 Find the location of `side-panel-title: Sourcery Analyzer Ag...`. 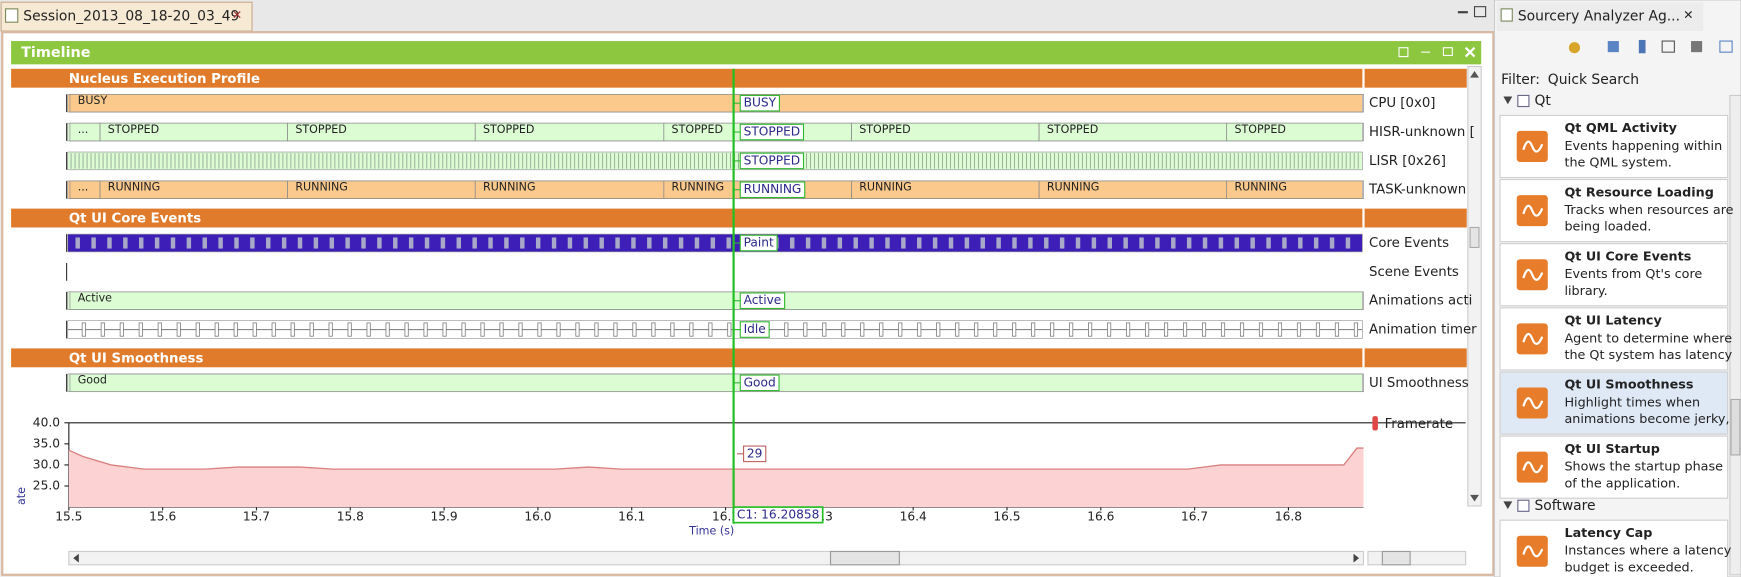

side-panel-title: Sourcery Analyzer Ag... is located at coordinates (1599, 17).